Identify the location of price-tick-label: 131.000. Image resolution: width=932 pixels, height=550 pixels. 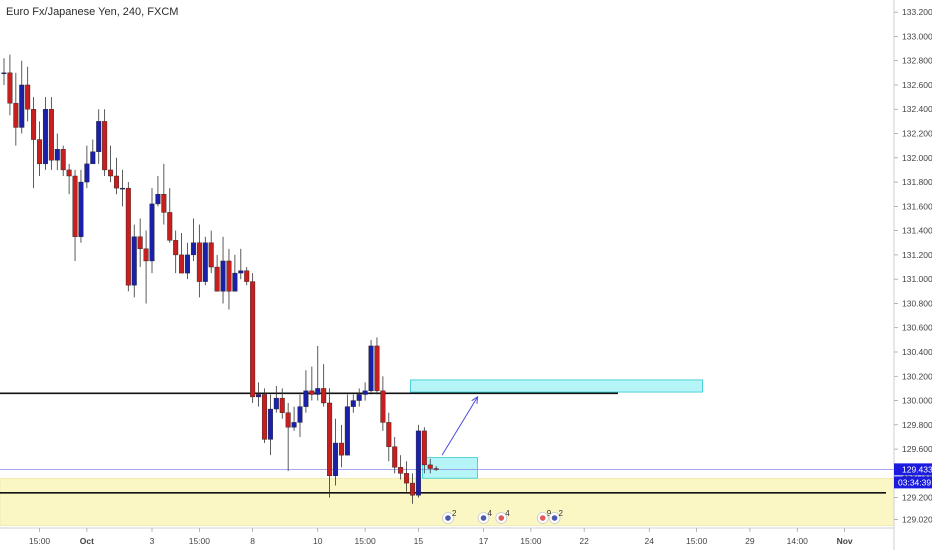
(917, 279).